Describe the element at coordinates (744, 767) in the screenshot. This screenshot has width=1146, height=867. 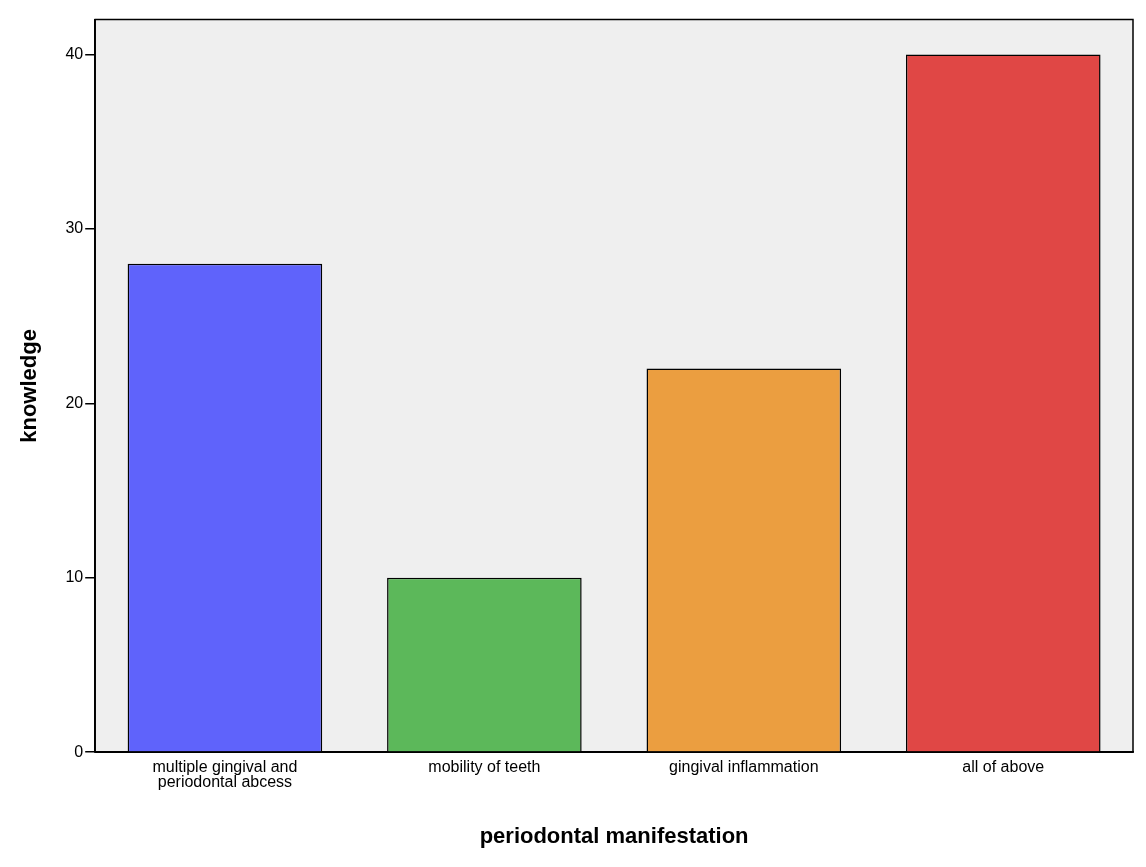
I see `x-tick-label: gingival inflammation` at that location.